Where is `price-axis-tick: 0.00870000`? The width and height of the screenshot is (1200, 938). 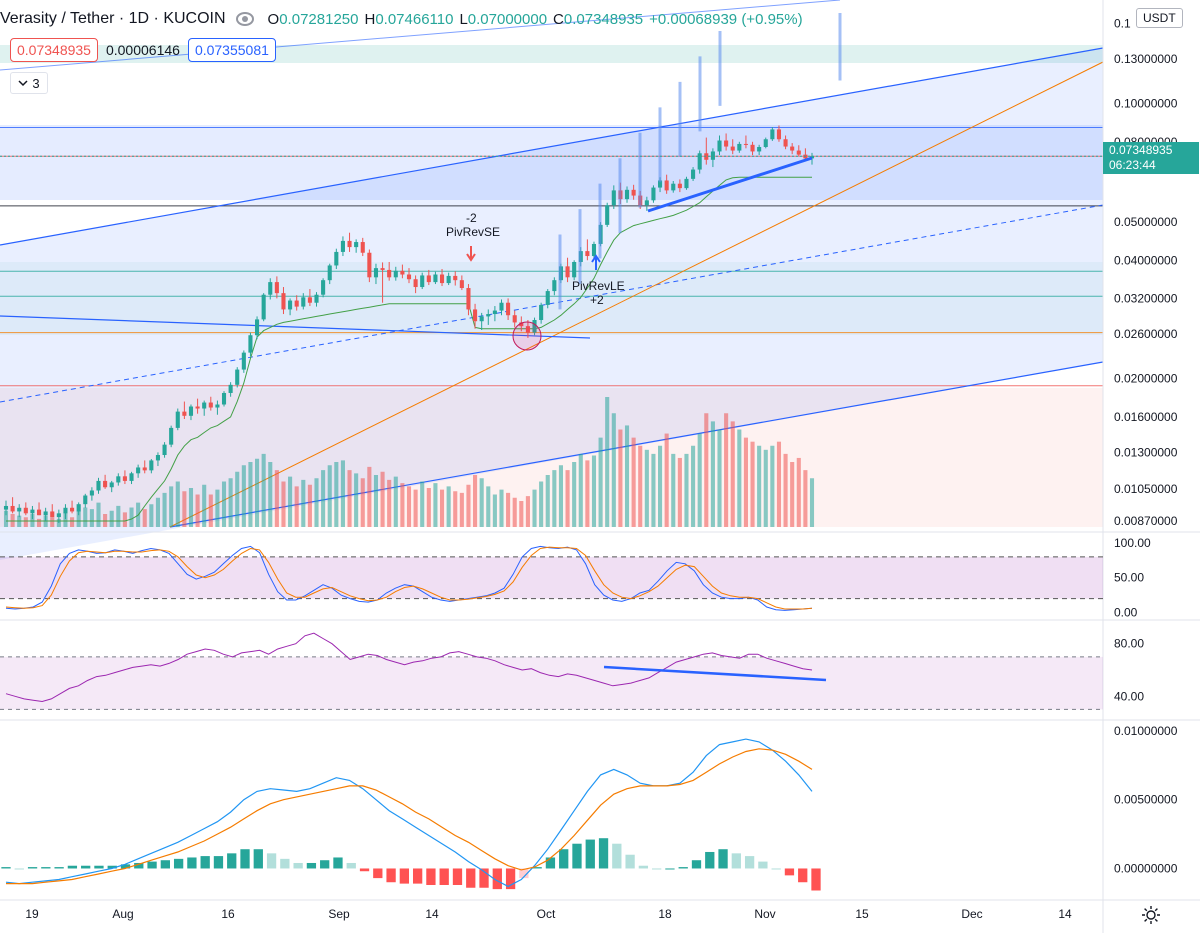 price-axis-tick: 0.00870000 is located at coordinates (1146, 521).